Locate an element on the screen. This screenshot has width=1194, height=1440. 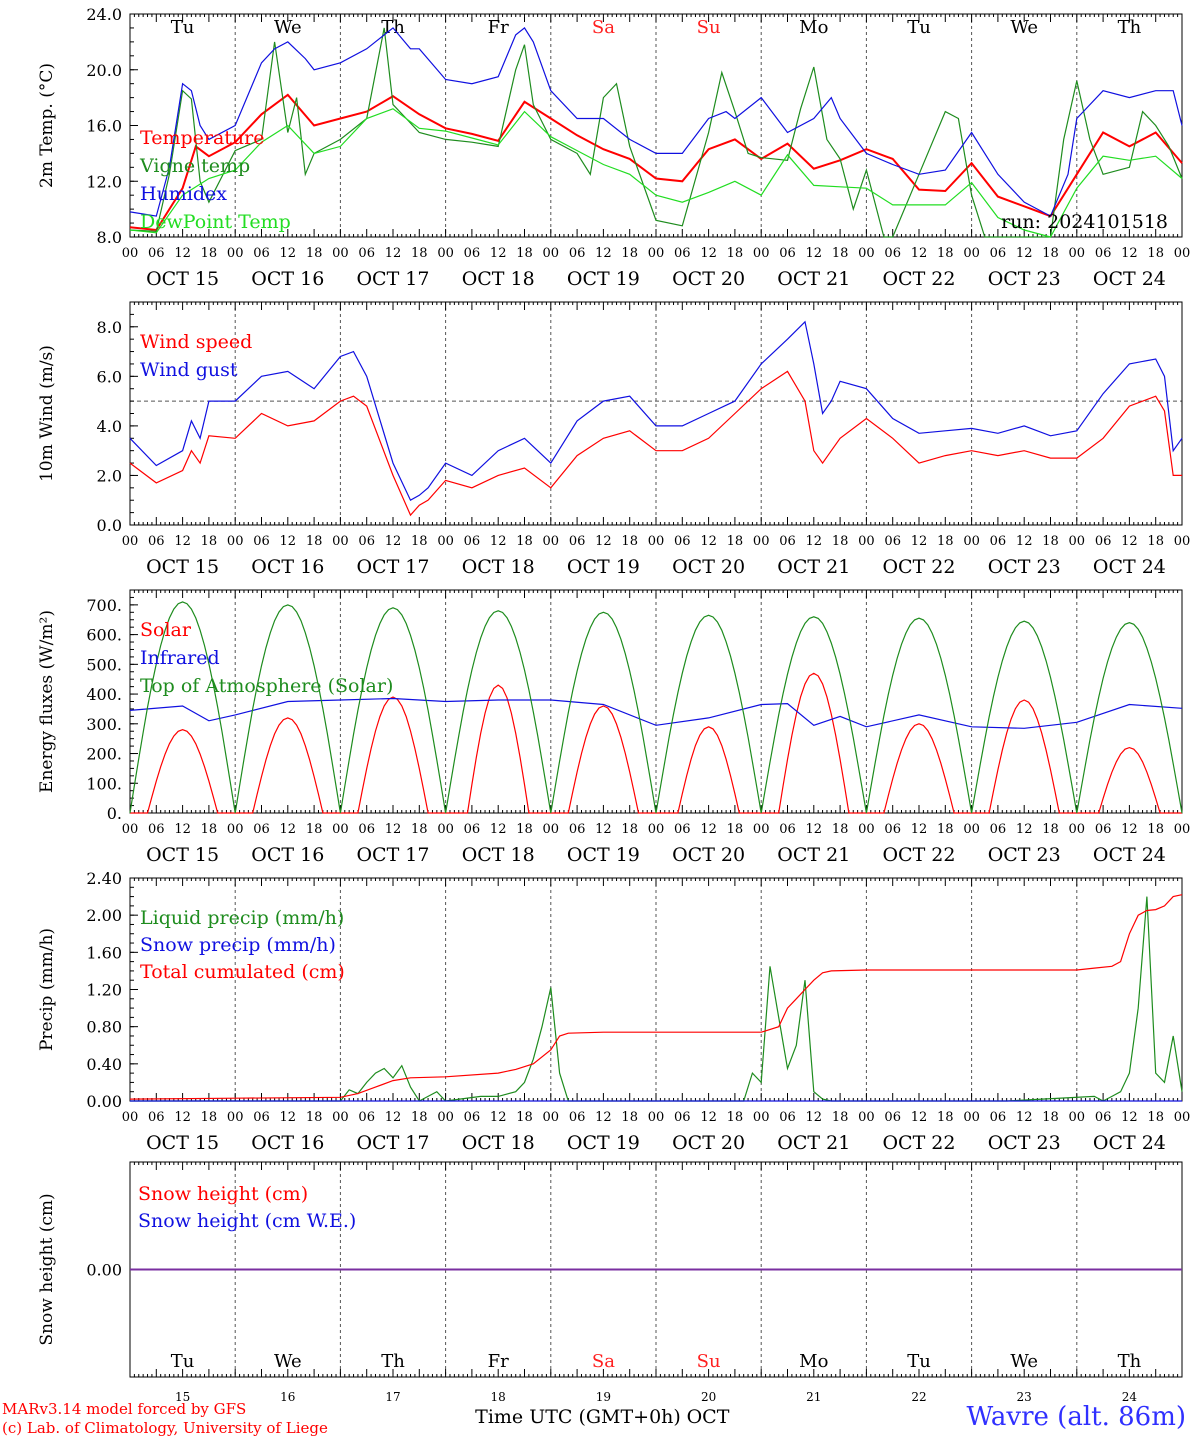
x-date-label: OCT 16 is located at coordinates (287, 855).